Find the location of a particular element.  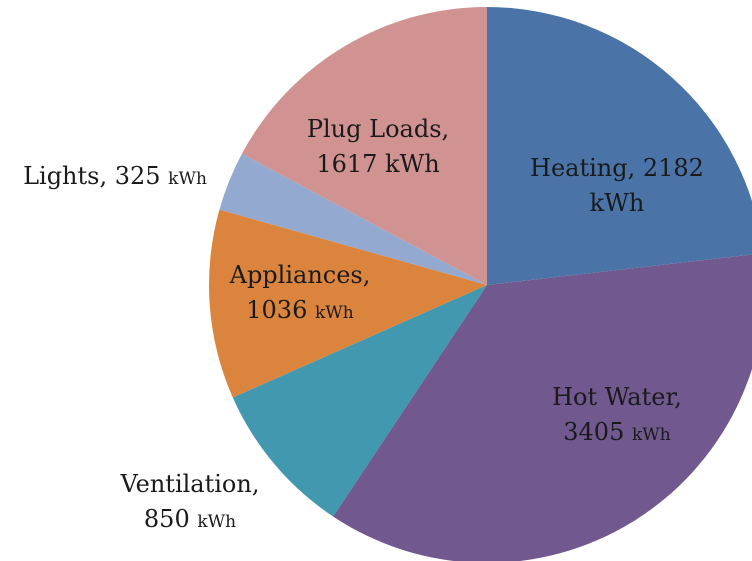

data-label: Lights, 325 kWh is located at coordinates (115, 176).